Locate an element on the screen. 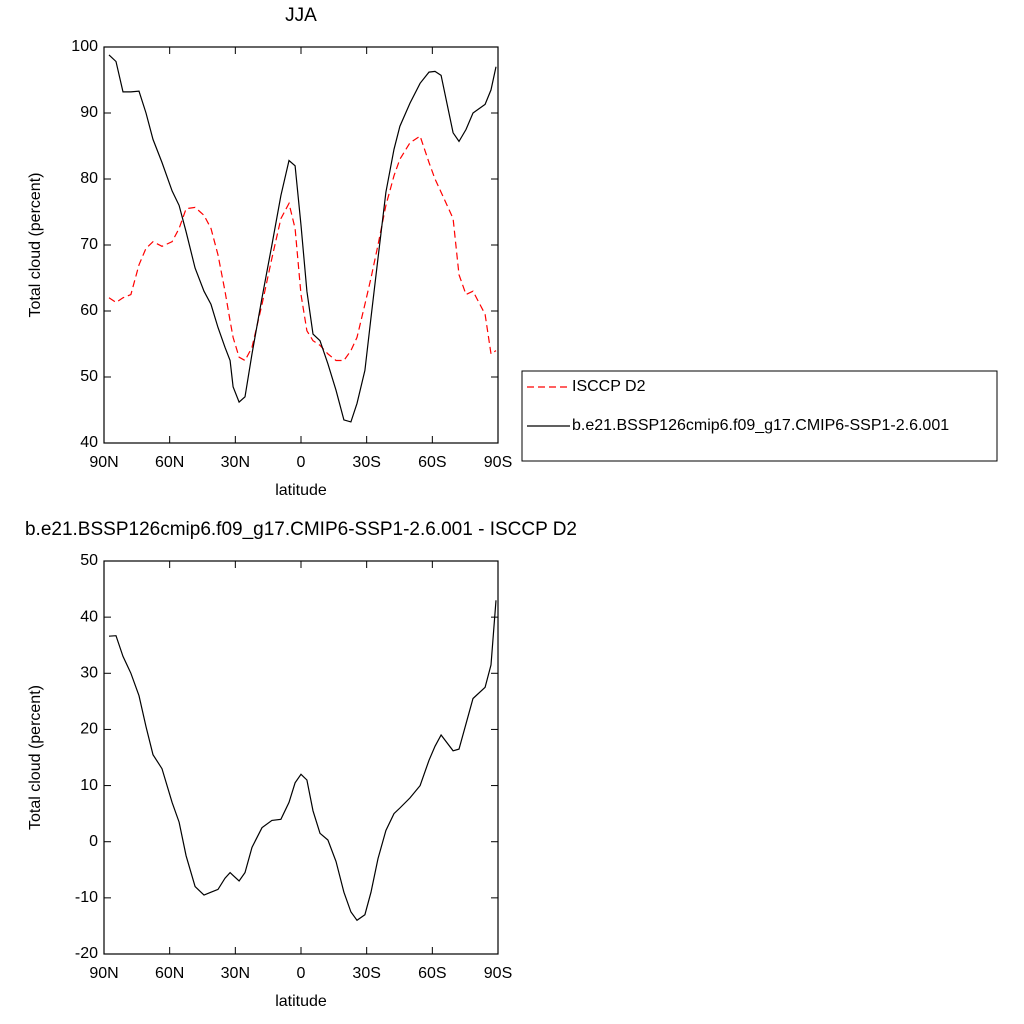  legend-box is located at coordinates (759, 416).